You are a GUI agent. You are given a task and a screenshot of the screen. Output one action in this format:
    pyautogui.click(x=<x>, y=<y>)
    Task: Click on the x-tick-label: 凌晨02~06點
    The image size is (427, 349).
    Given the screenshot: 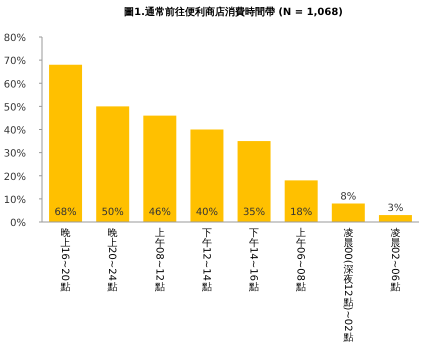 What is the action you would take?
    pyautogui.click(x=394, y=260)
    